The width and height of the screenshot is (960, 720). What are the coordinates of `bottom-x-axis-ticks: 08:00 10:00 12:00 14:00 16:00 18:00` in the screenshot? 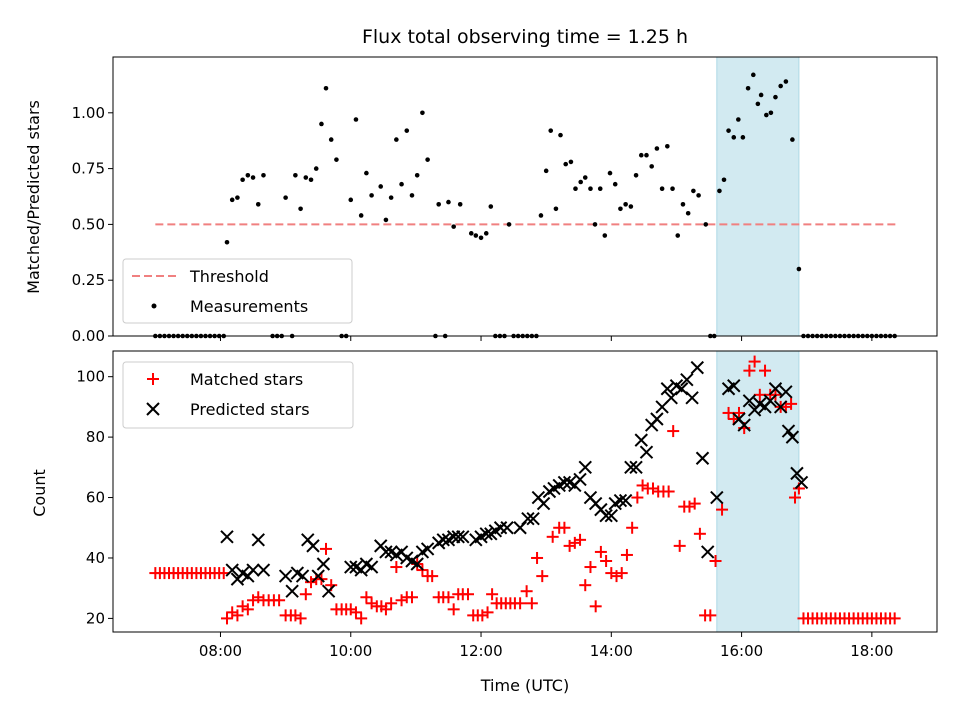 It's located at (546, 646).